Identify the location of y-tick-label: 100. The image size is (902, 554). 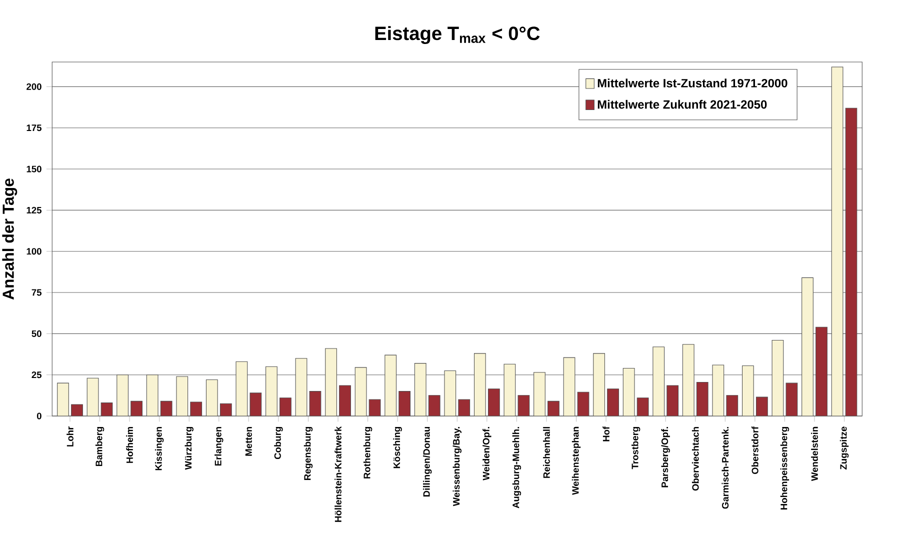
(34, 251).